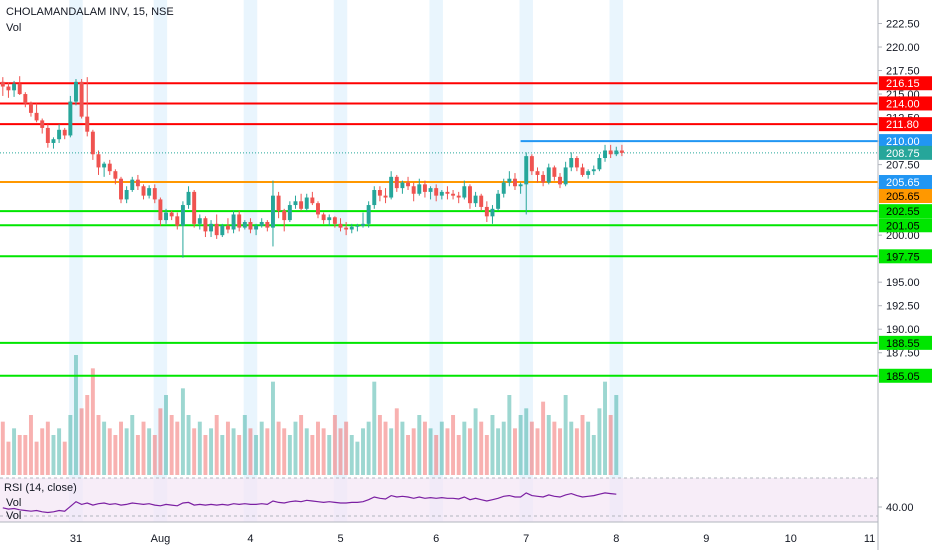  I want to click on time-tick-label: 4, so click(250, 539).